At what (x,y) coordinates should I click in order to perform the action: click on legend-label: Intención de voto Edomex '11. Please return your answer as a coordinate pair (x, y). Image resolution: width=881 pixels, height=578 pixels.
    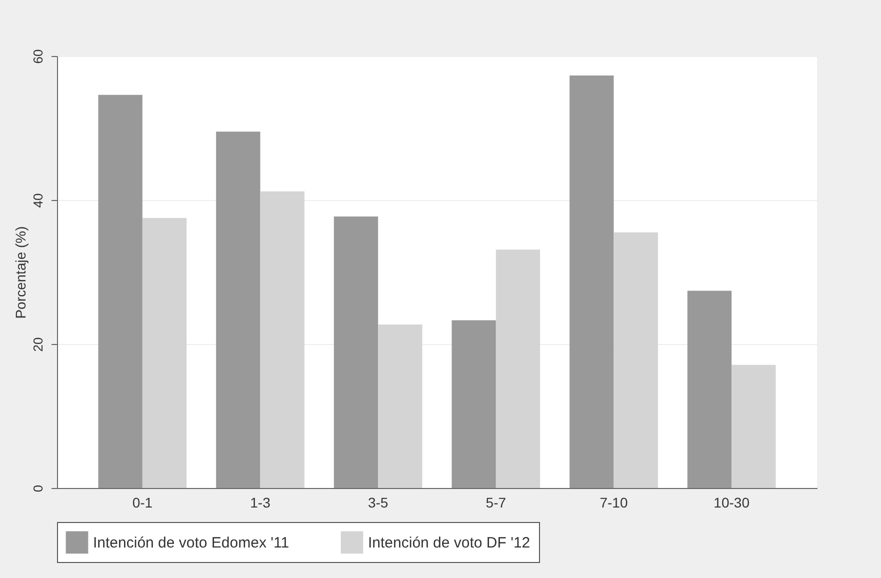
    Looking at the image, I should click on (191, 543).